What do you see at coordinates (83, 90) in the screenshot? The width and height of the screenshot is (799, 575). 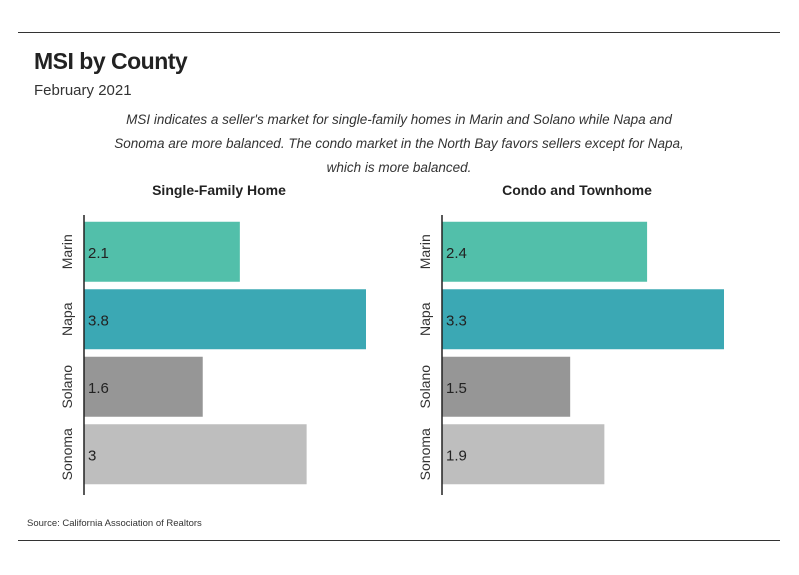 I see `page-subtitle: February 2021` at bounding box center [83, 90].